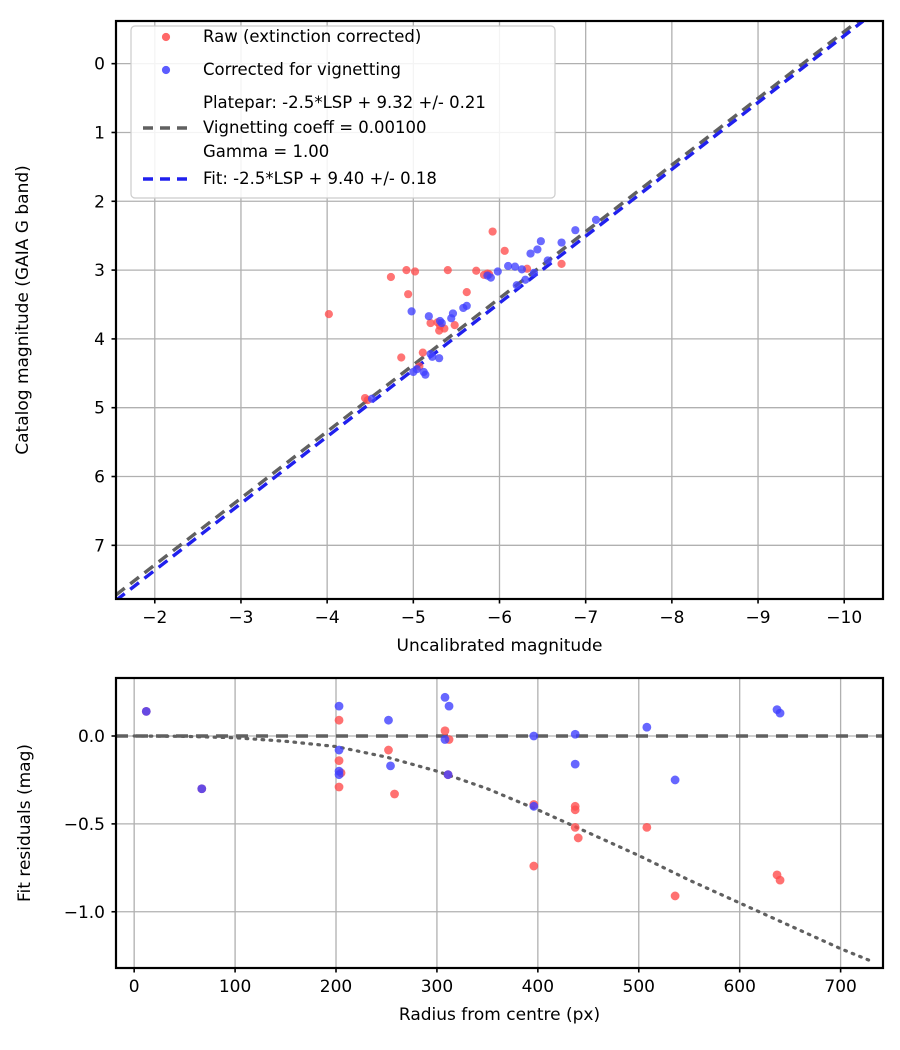  Describe the element at coordinates (315, 127) in the screenshot. I see `legend-label: Vignetting coeff = 0.00100` at that location.